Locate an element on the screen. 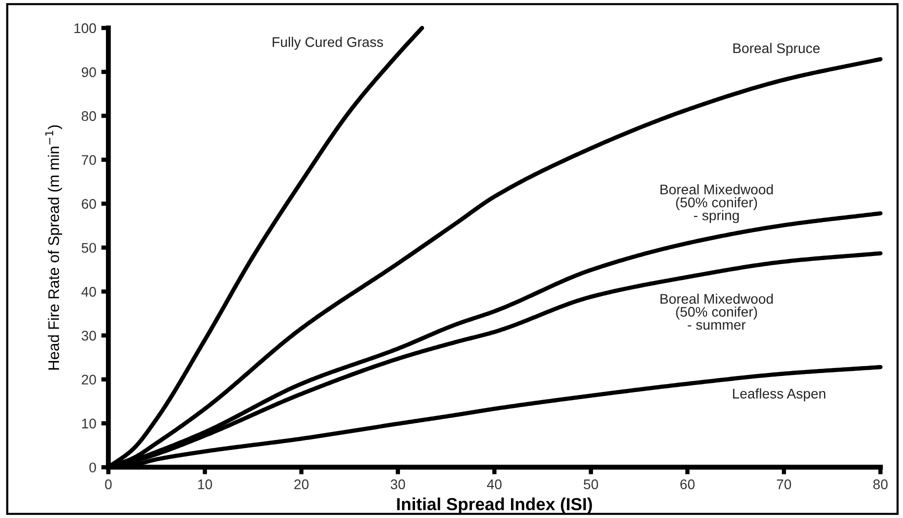 The image size is (903, 518). y-tick-label: 80 is located at coordinates (89, 116).